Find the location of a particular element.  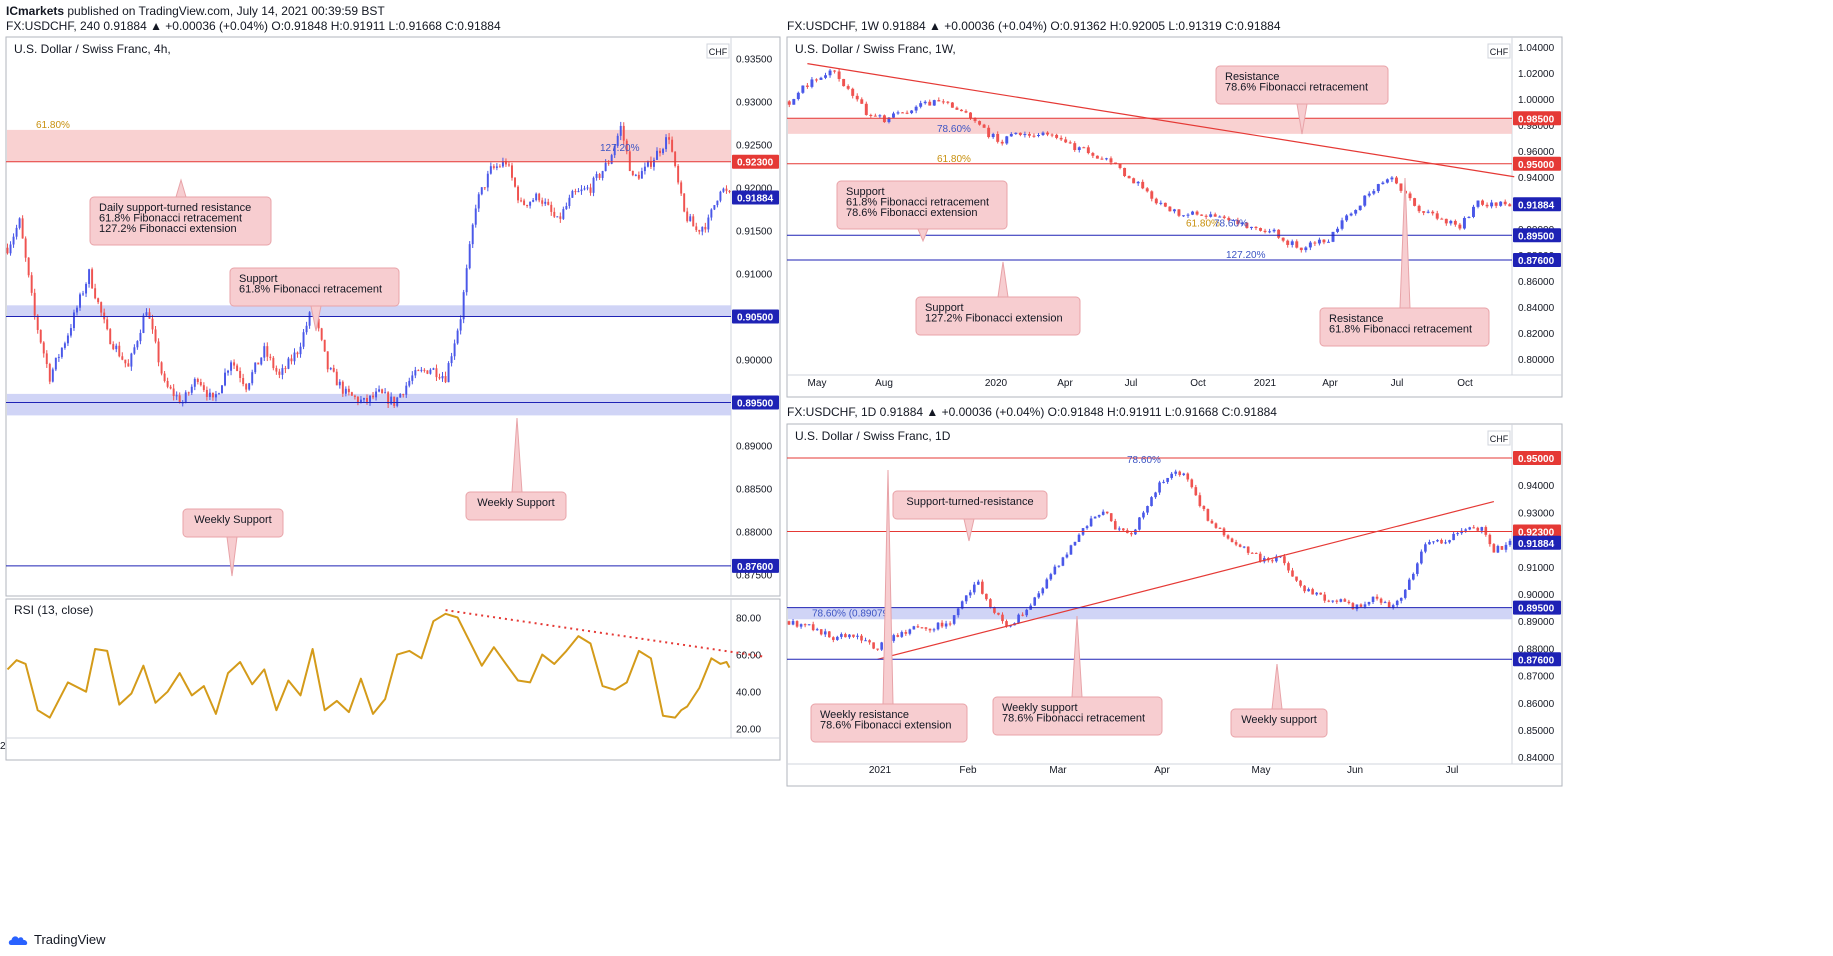

w1-fib-label: 127.20% is located at coordinates (1246, 255).